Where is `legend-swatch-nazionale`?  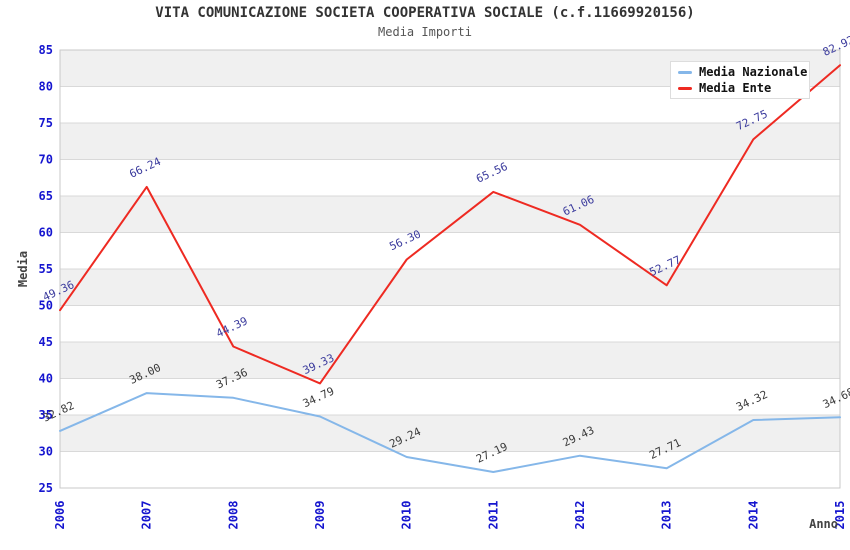
legend-swatch-nazionale is located at coordinates (685, 72).